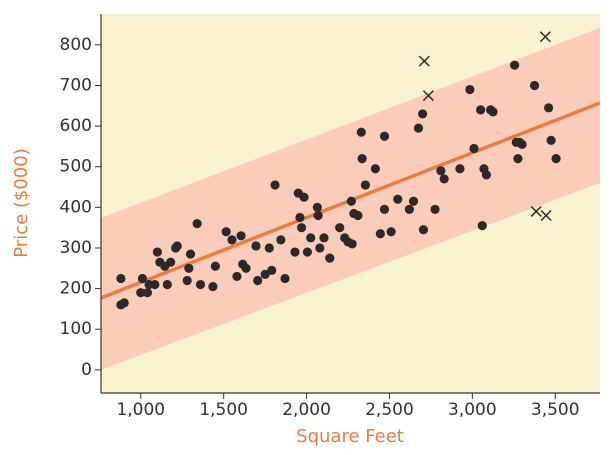 The width and height of the screenshot is (614, 455). Describe the element at coordinates (140, 410) in the screenshot. I see `x-tick-label: 1,000` at that location.